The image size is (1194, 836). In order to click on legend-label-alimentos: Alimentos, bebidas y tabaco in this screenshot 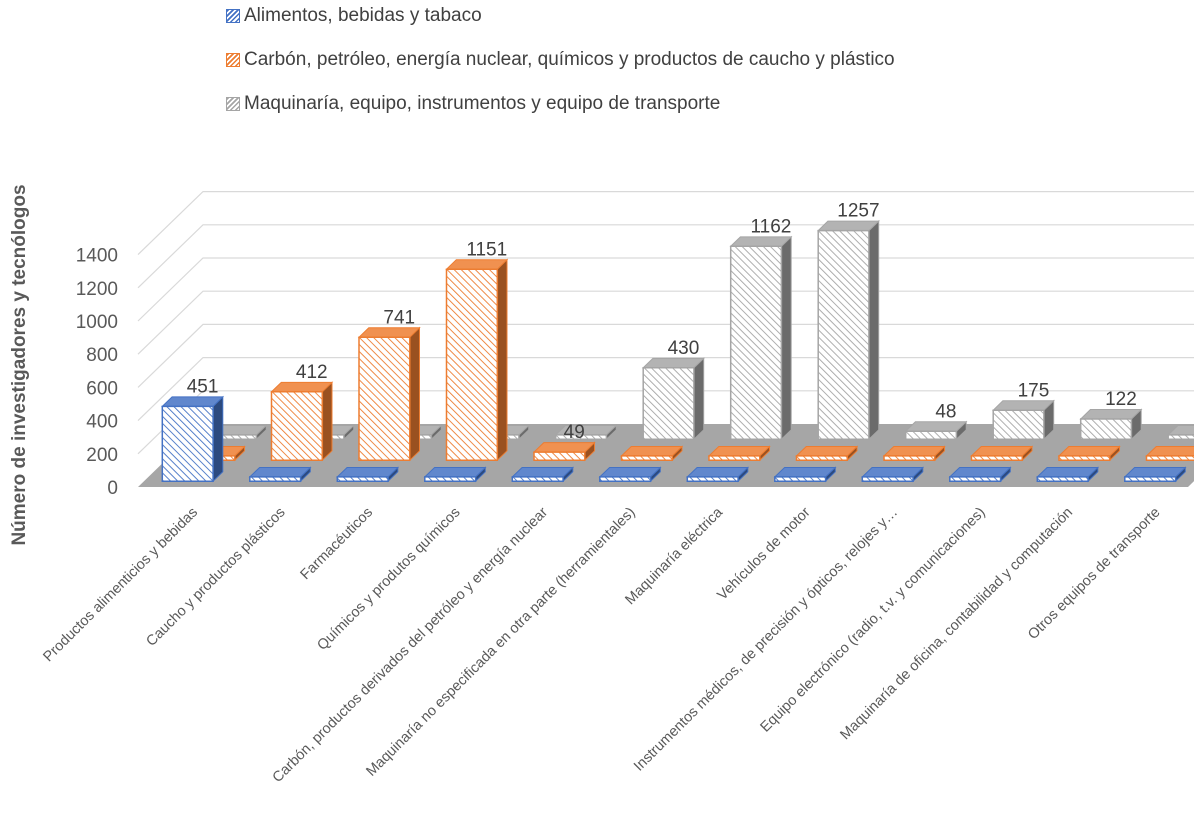, I will do `click(363, 15)`.